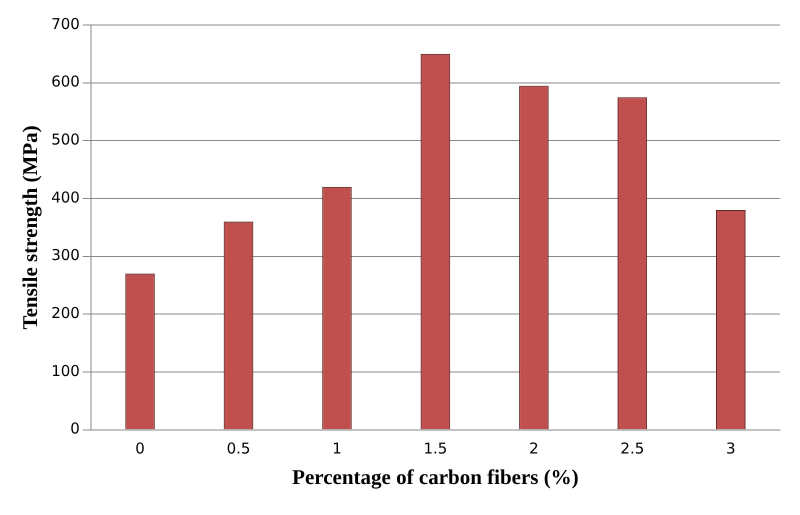 The width and height of the screenshot is (800, 515). I want to click on x-tick-label: 1, so click(337, 449).